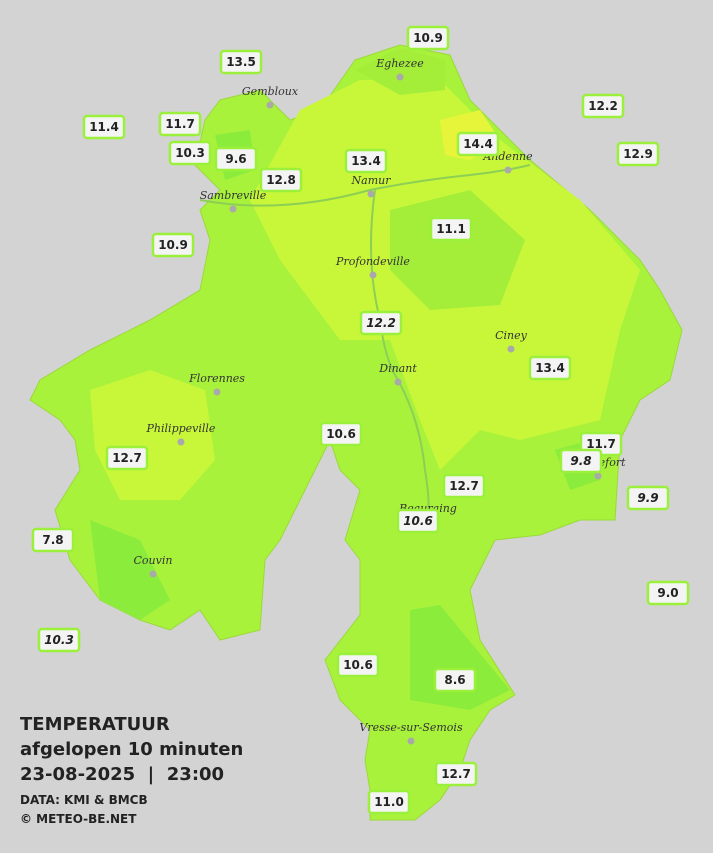  Describe the element at coordinates (411, 727) in the screenshot. I see `town-label: Vresse-sur-Semois` at that location.